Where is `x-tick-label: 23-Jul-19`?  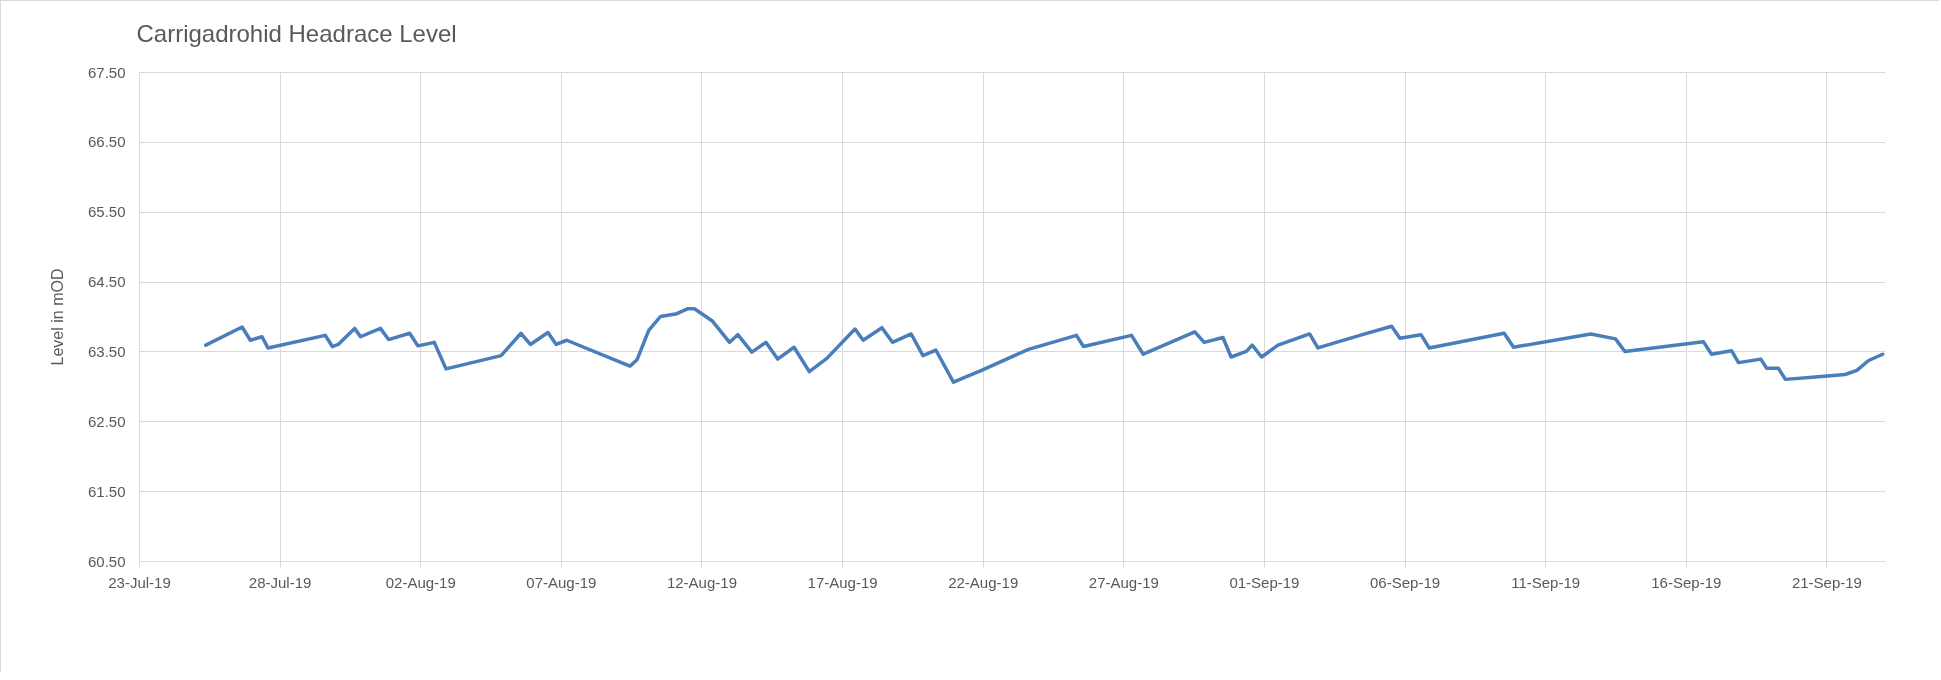
x-tick-label: 23-Jul-19 is located at coordinates (139, 582).